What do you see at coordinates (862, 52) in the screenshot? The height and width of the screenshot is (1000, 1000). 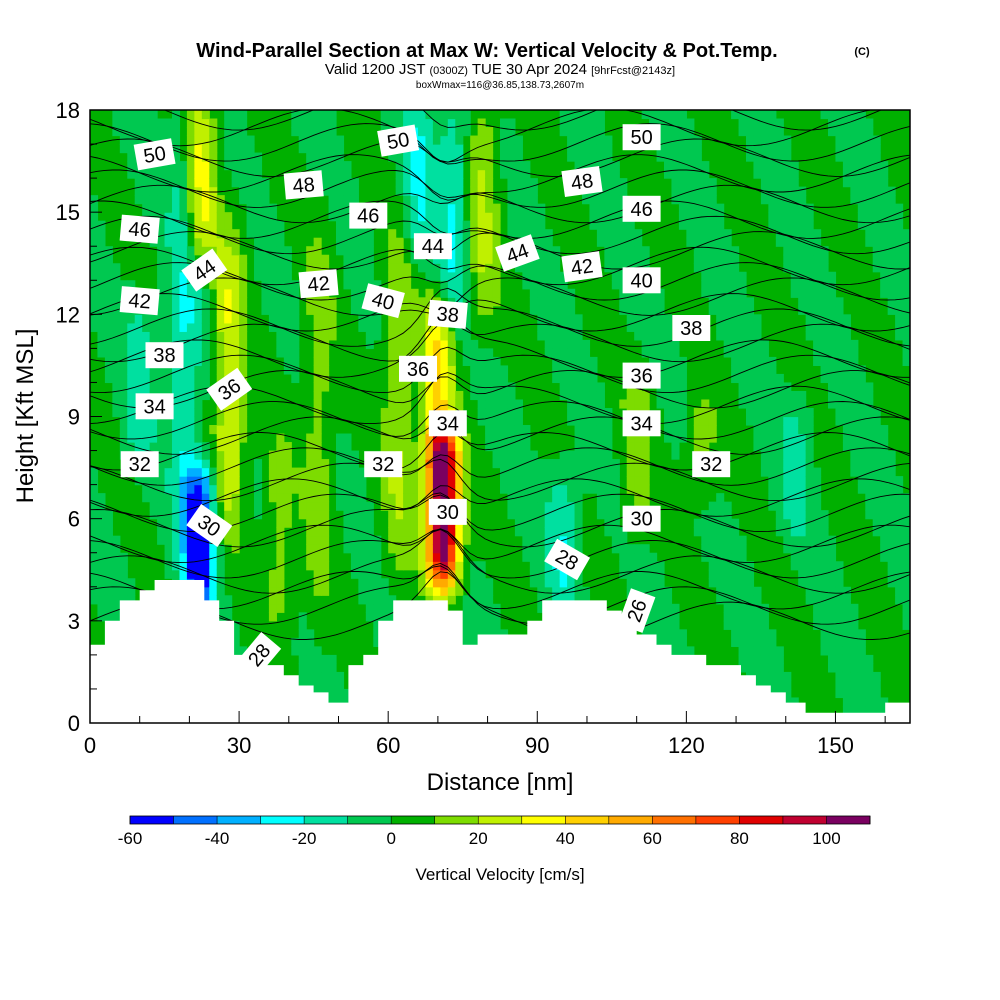 I see `chart-title-mark: (C)` at bounding box center [862, 52].